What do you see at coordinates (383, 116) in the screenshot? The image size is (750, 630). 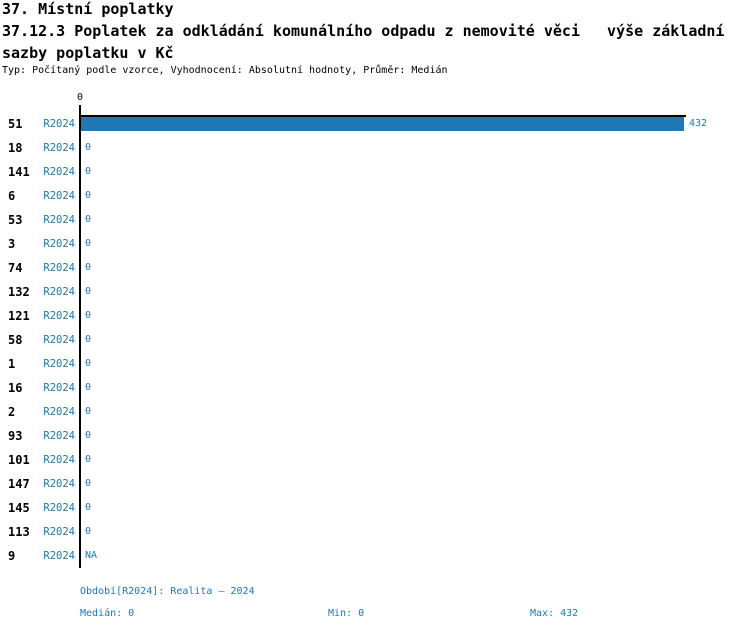 I see `x-axis-line` at bounding box center [383, 116].